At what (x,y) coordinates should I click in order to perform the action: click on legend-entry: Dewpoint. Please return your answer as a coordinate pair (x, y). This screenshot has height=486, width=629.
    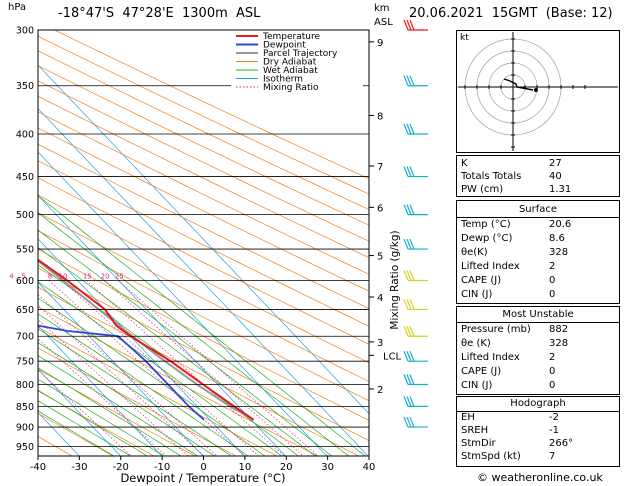
    Looking at the image, I should click on (284, 46).